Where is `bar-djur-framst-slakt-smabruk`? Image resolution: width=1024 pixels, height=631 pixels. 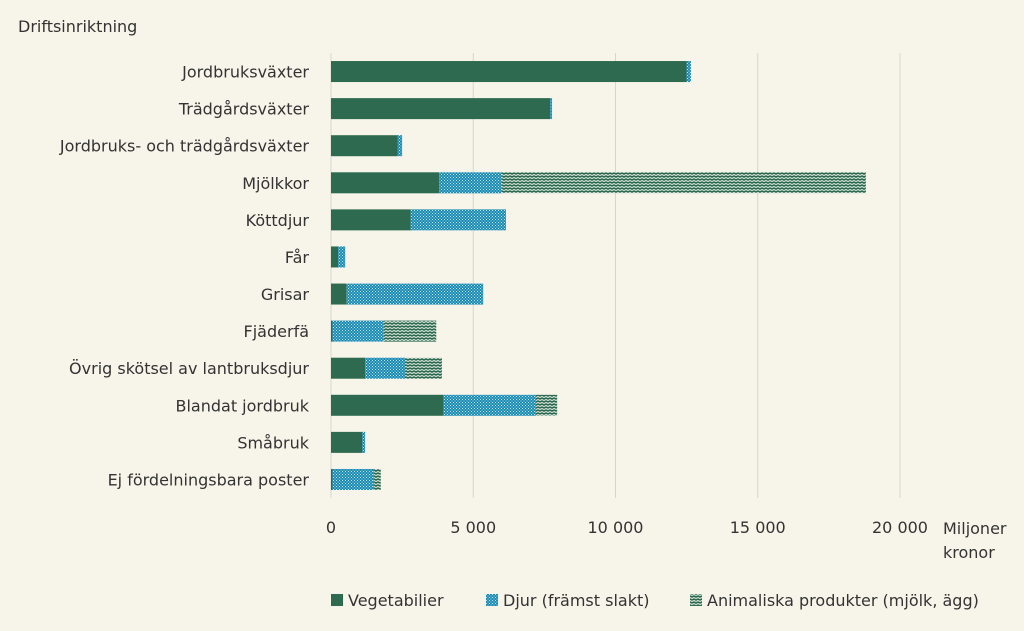 bar-djur-framst-slakt-smabruk is located at coordinates (364, 442).